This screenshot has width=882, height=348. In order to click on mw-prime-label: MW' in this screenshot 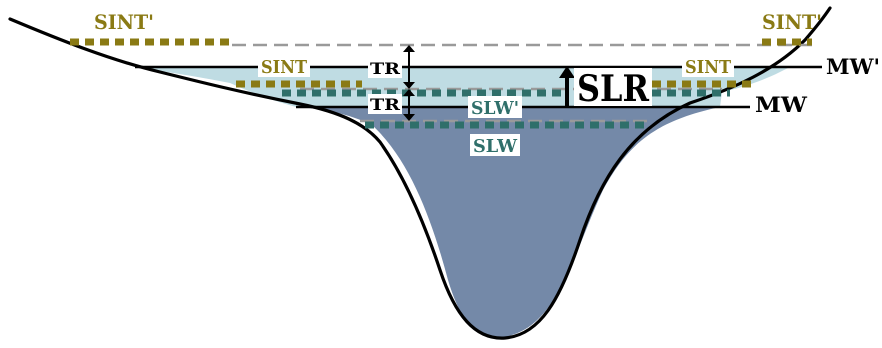, I will do `click(853, 66)`.